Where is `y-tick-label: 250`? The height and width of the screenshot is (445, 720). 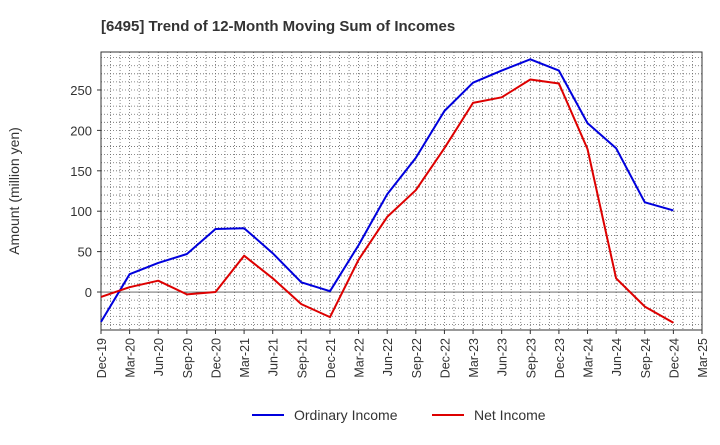
y-tick-label: 250 is located at coordinates (81, 90).